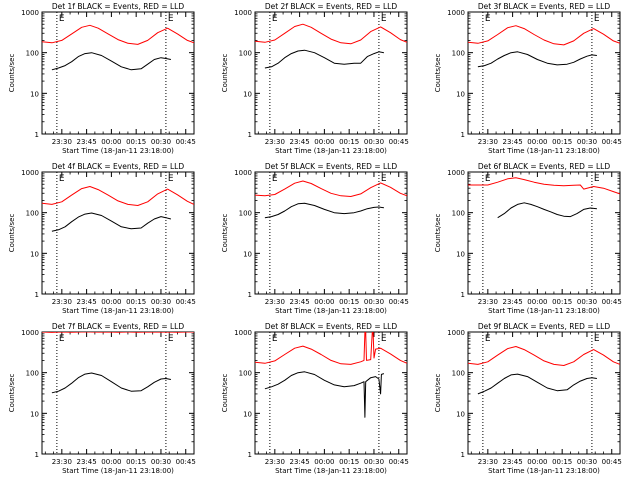 This screenshot has height=480, width=640. What do you see at coordinates (118, 166) in the screenshot?
I see `panel-title: Det 4f BLACK = Events, RED = LLD` at bounding box center [118, 166].